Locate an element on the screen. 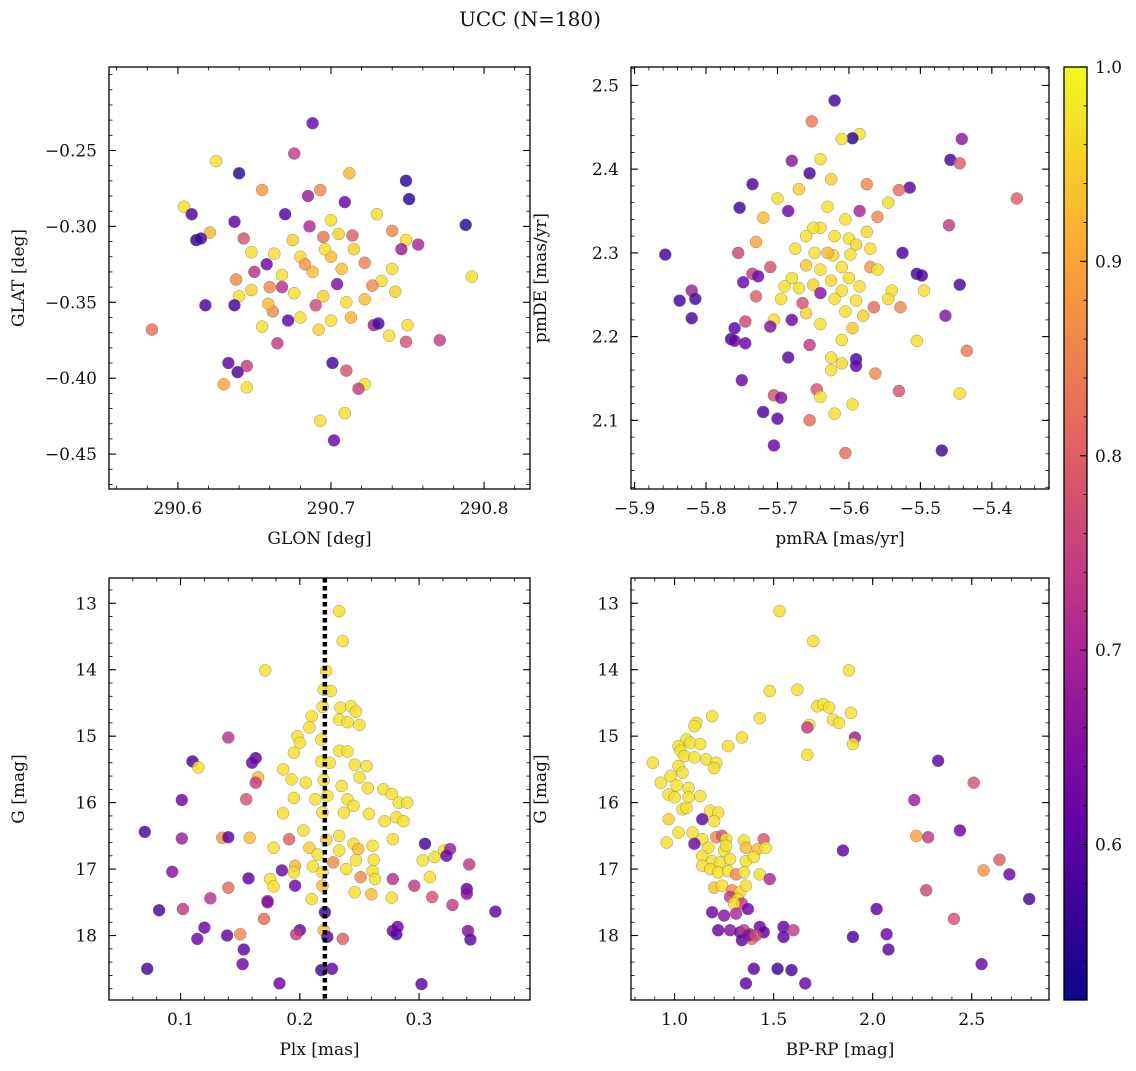 This screenshot has width=1136, height=1071. y-tick-label: −0.45 is located at coordinates (71, 455).